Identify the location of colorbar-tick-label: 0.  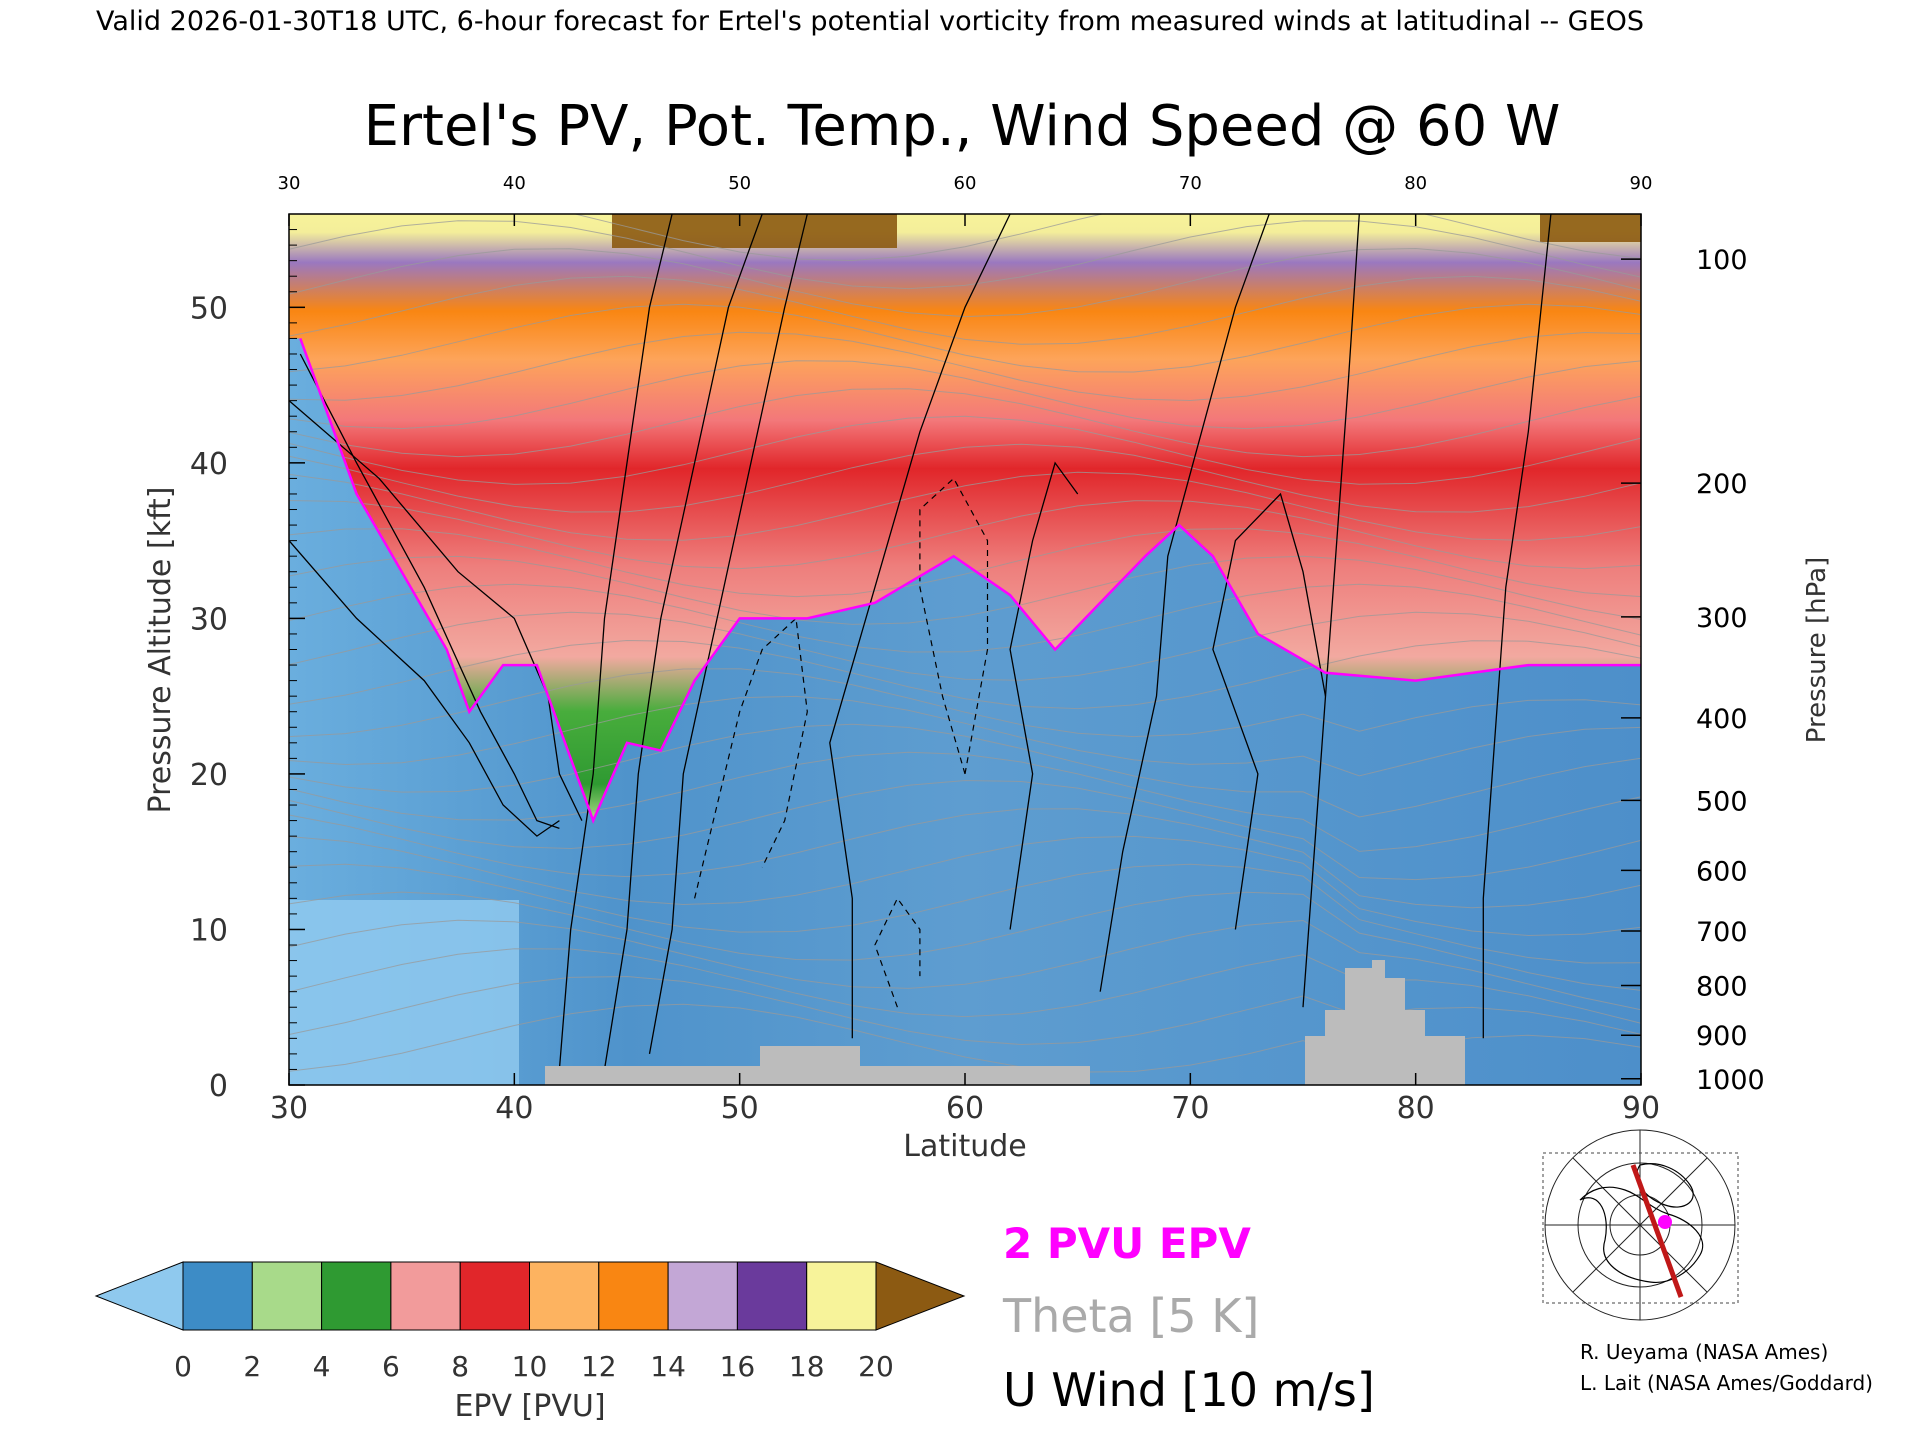
(183, 1366).